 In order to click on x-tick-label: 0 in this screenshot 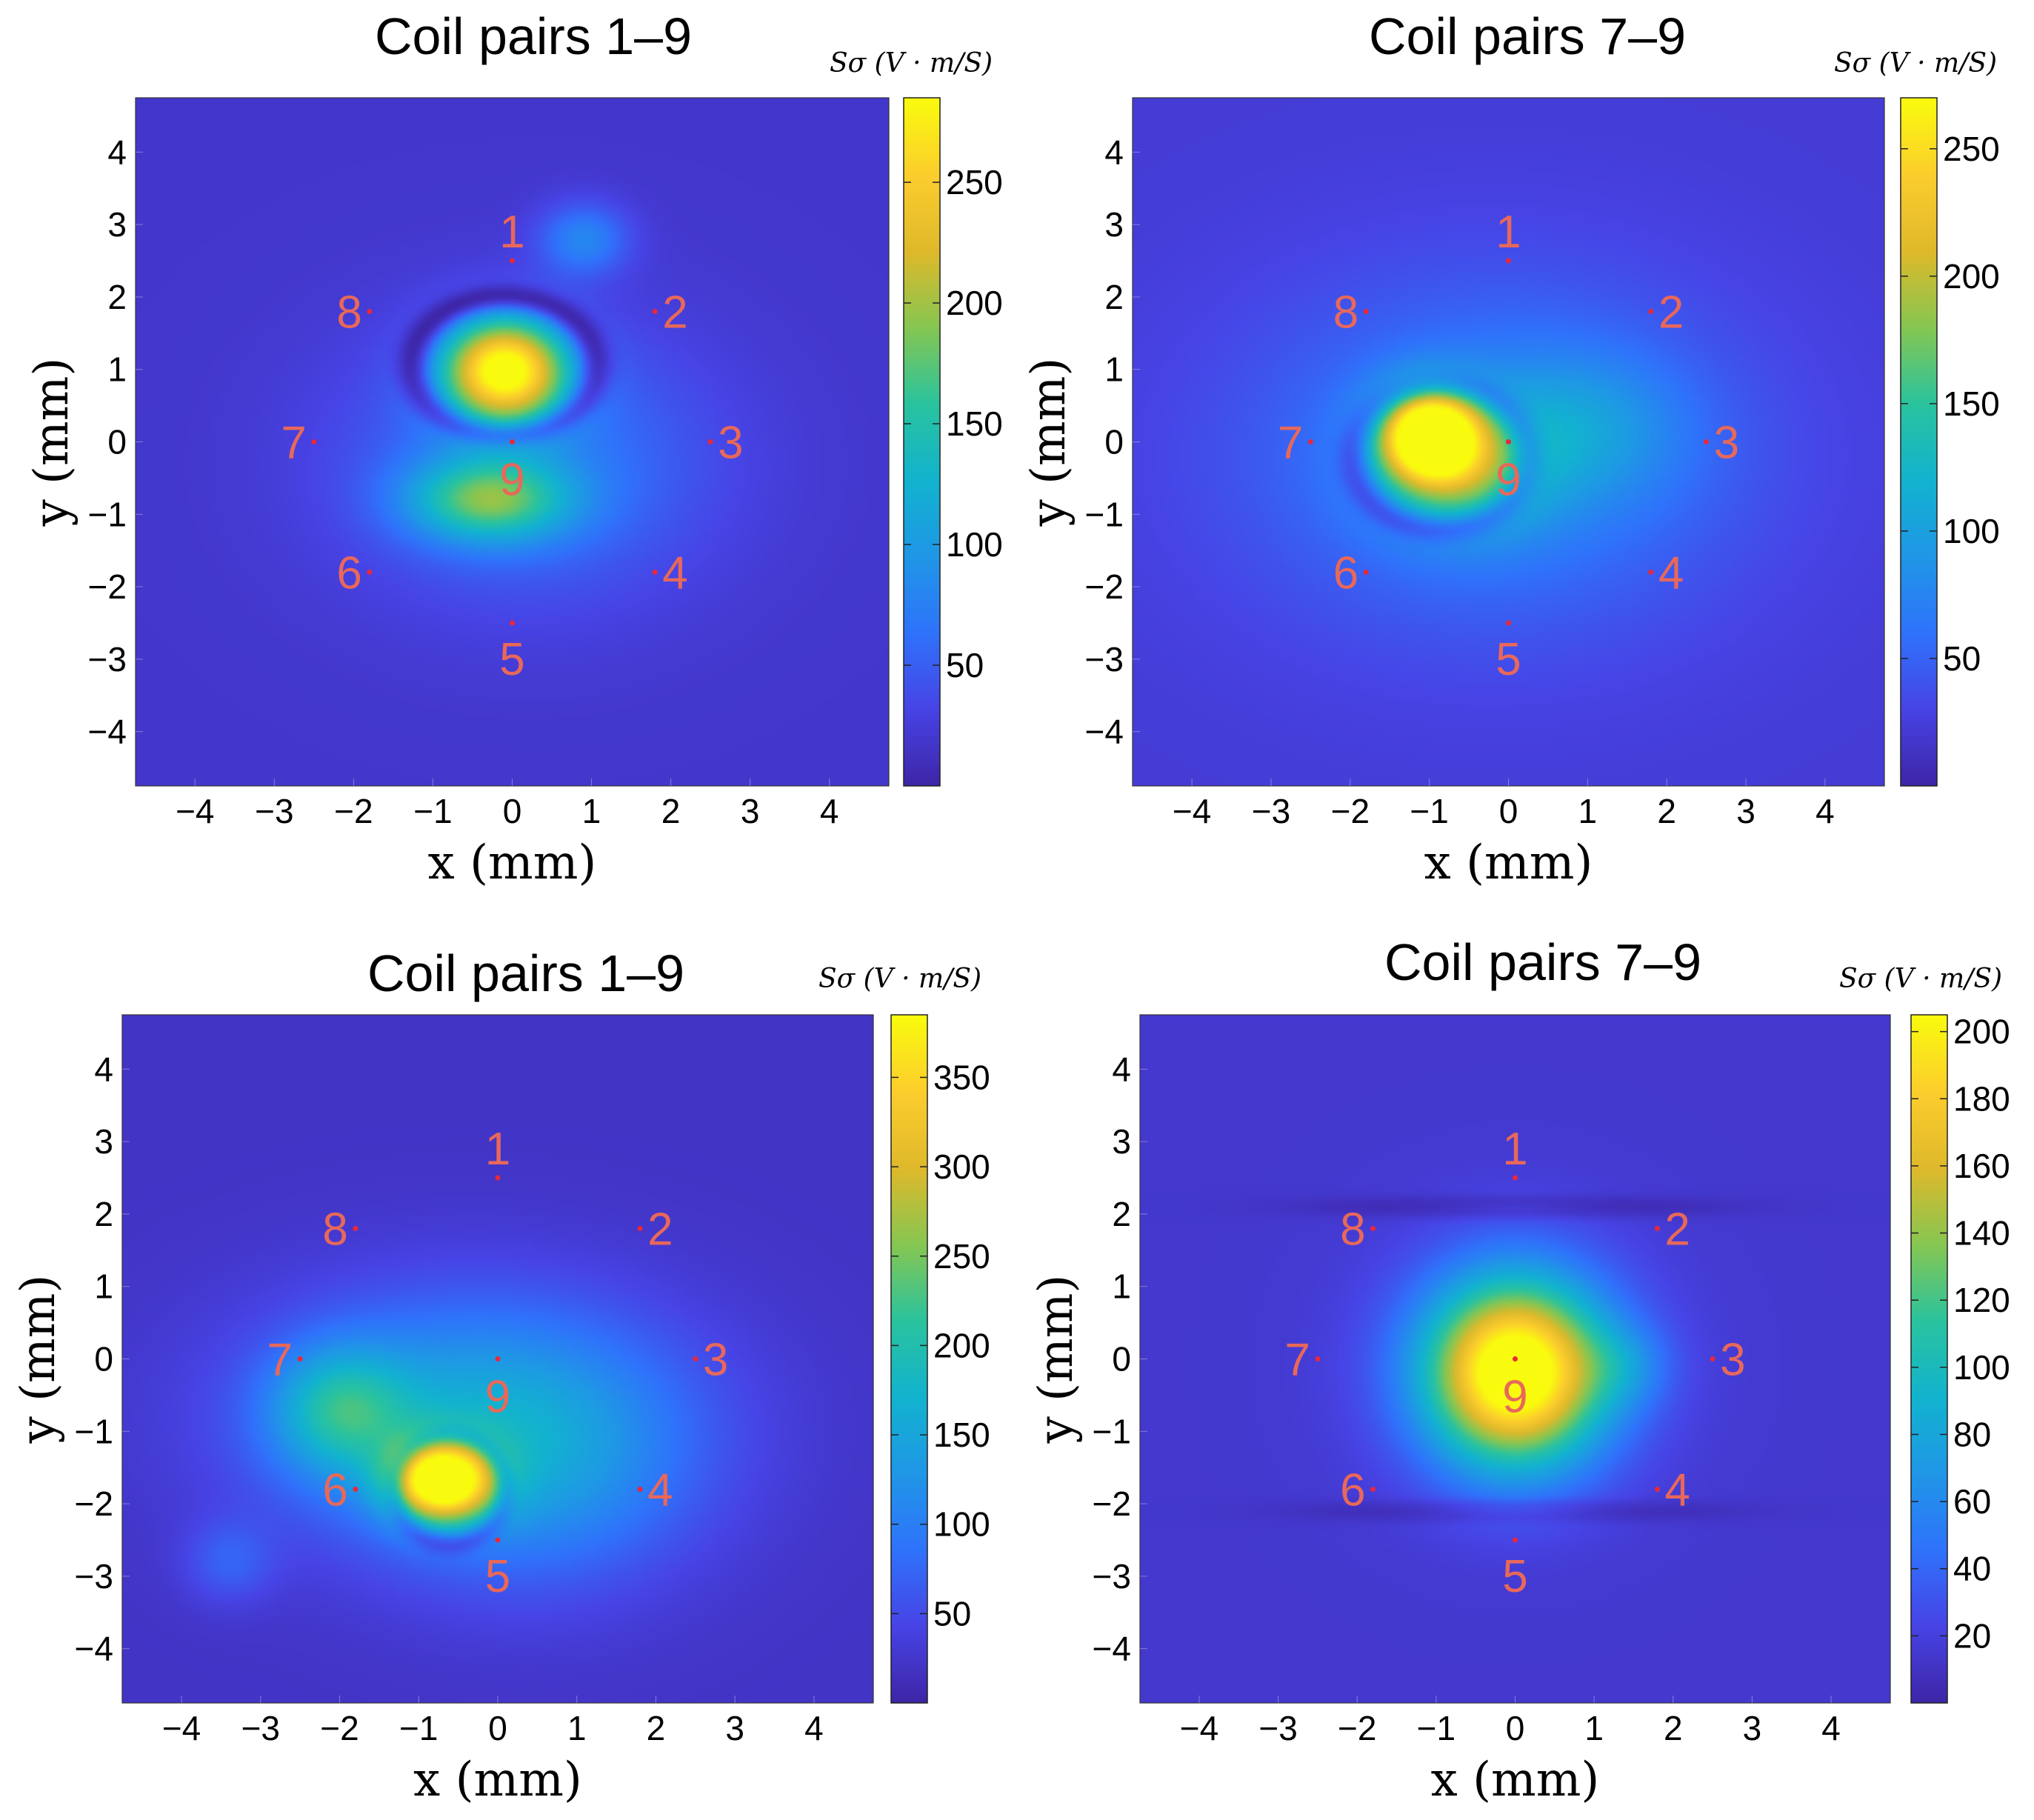, I will do `click(1508, 811)`.